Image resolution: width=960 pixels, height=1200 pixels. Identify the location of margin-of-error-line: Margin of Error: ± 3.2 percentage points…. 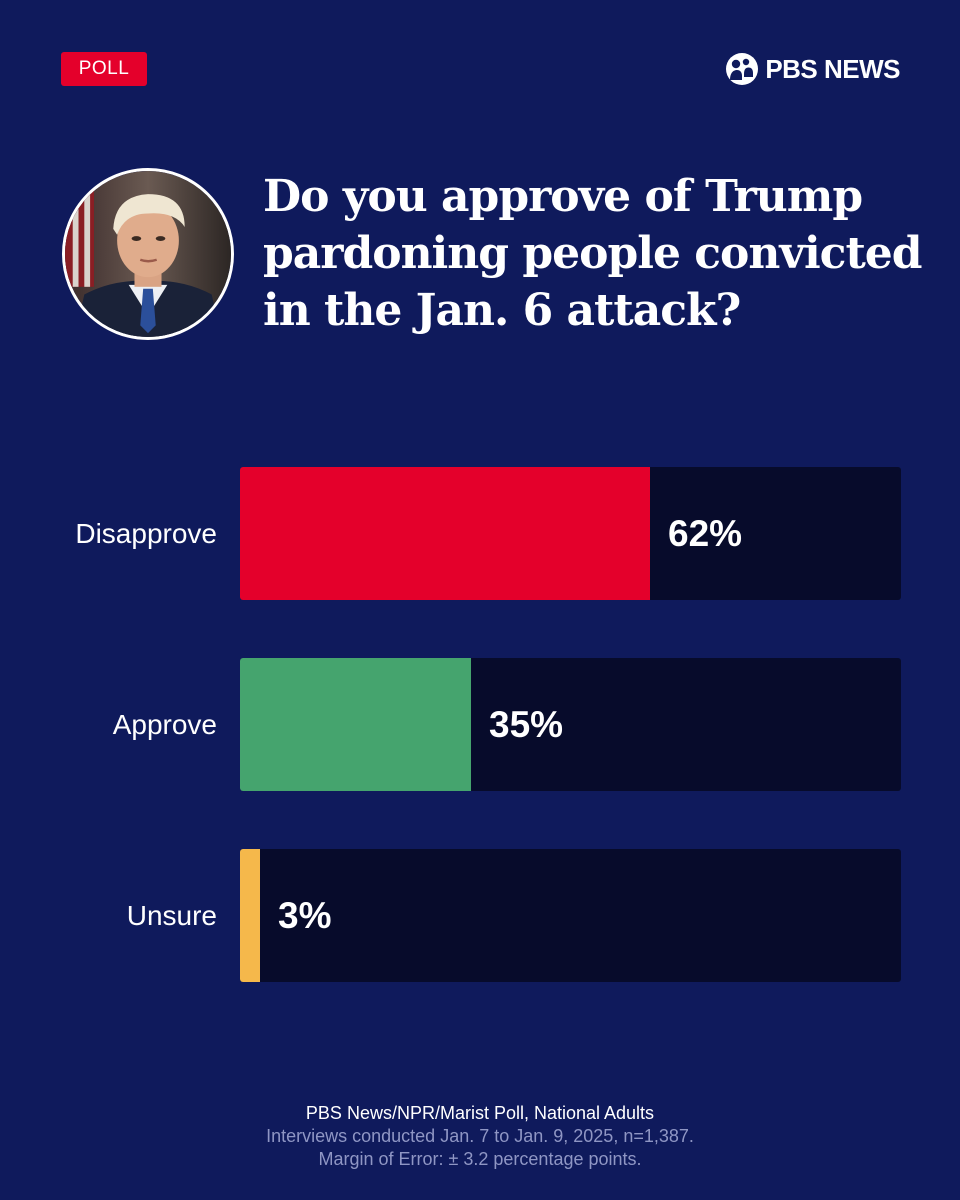
(480, 1159).